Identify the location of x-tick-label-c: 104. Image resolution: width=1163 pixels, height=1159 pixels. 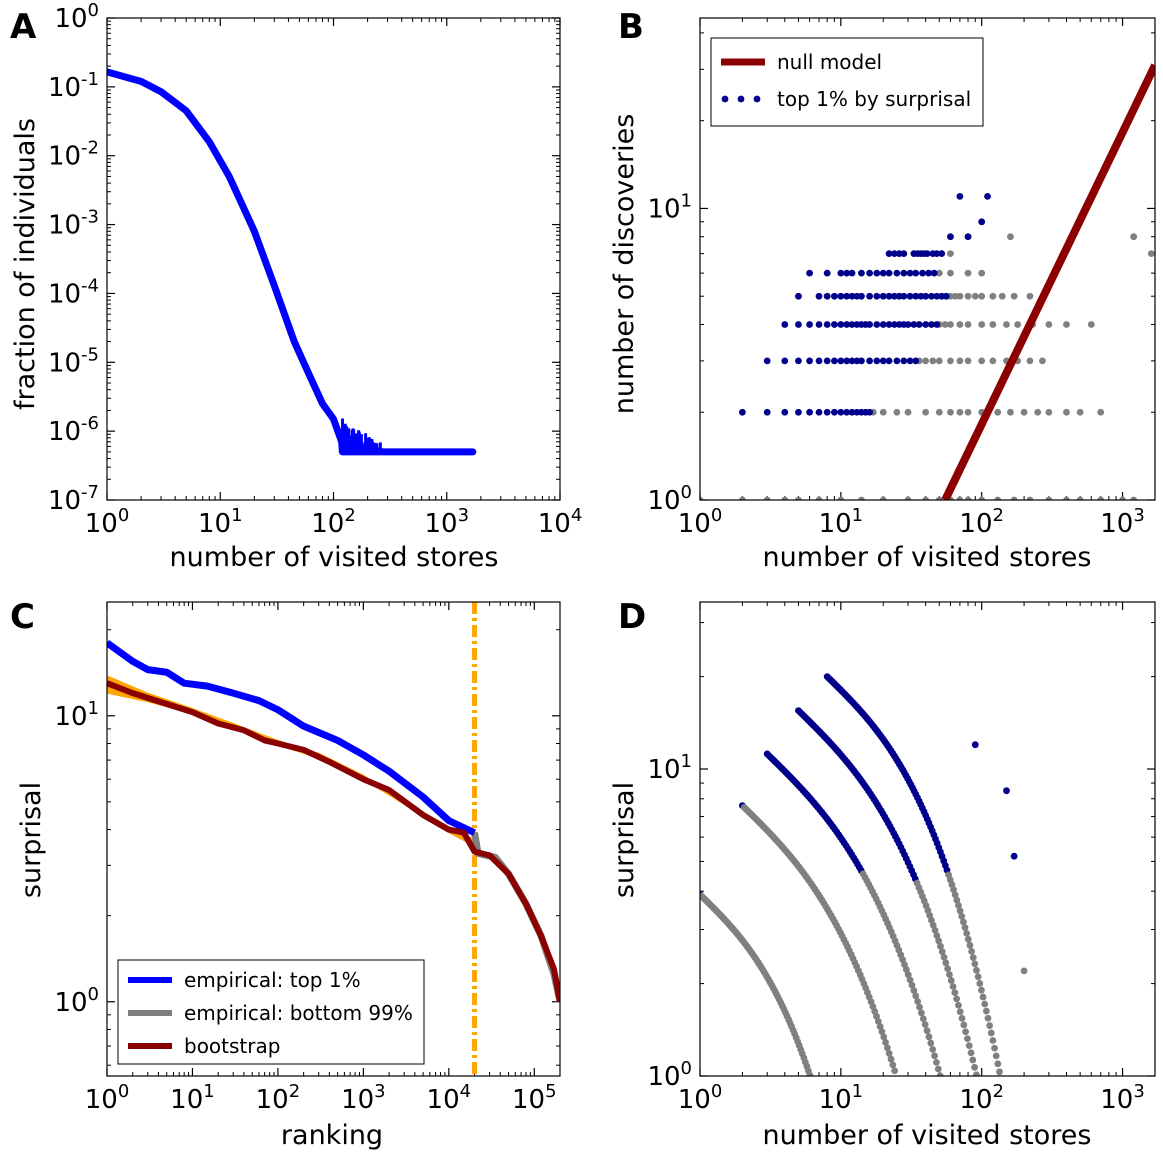
(449, 1098).